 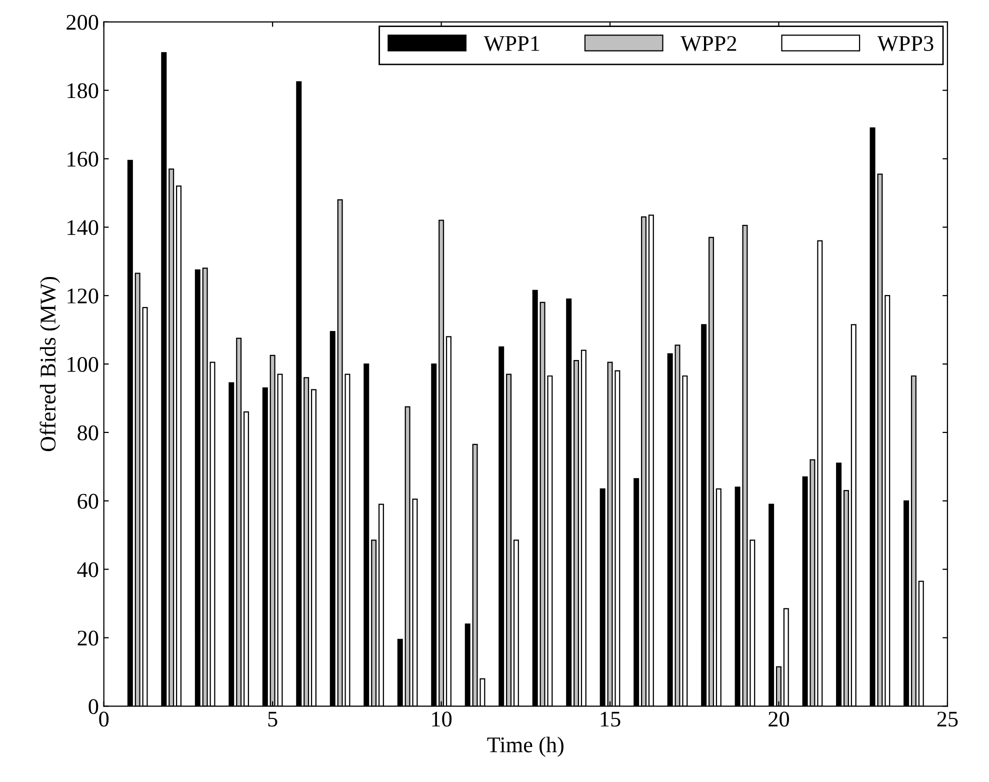 I want to click on y-tick-label: 160, so click(x=83, y=159).